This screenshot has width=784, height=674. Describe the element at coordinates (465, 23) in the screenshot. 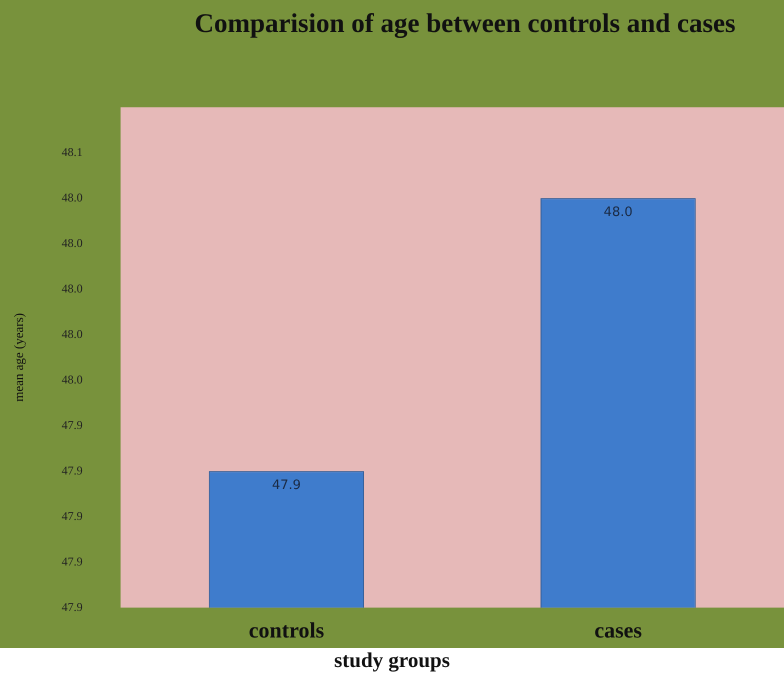

I see `chart-title: Comparision of age between controls and cases` at that location.